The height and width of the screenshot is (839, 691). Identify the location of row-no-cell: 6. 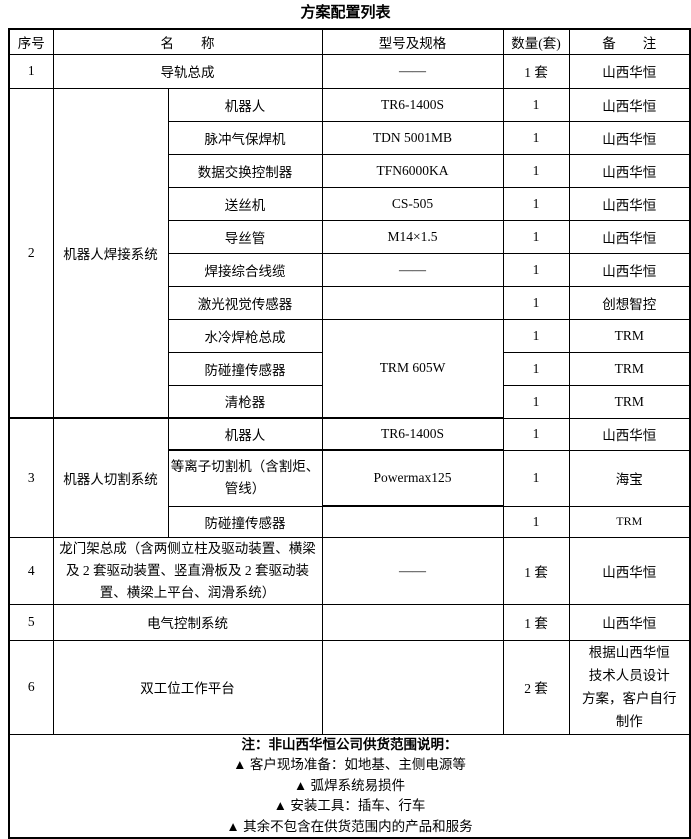
(31, 687).